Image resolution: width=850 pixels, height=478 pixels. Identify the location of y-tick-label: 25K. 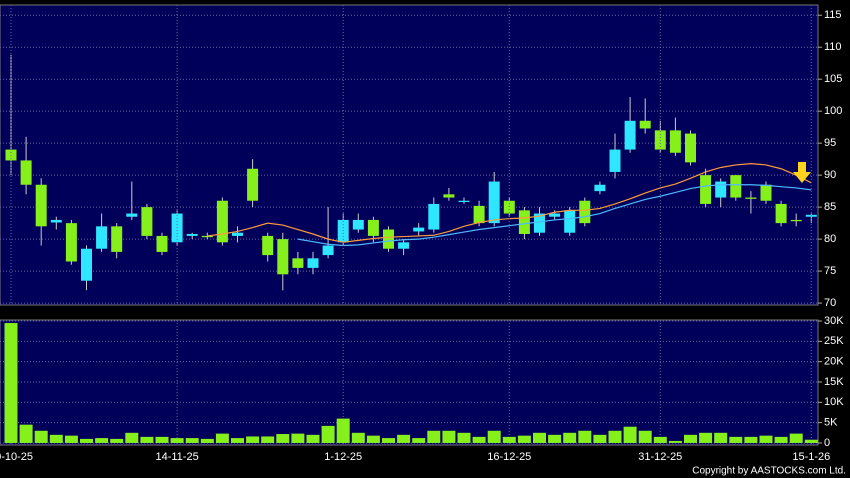
(834, 341).